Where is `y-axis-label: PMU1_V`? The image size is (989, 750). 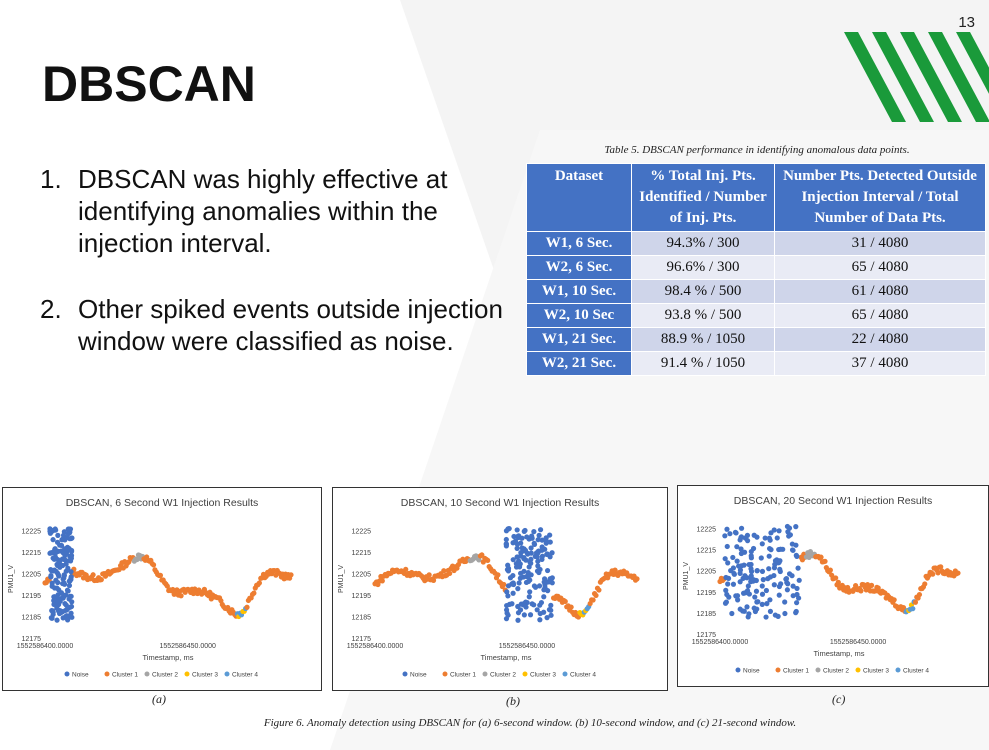
y-axis-label: PMU1_V is located at coordinates (686, 576).